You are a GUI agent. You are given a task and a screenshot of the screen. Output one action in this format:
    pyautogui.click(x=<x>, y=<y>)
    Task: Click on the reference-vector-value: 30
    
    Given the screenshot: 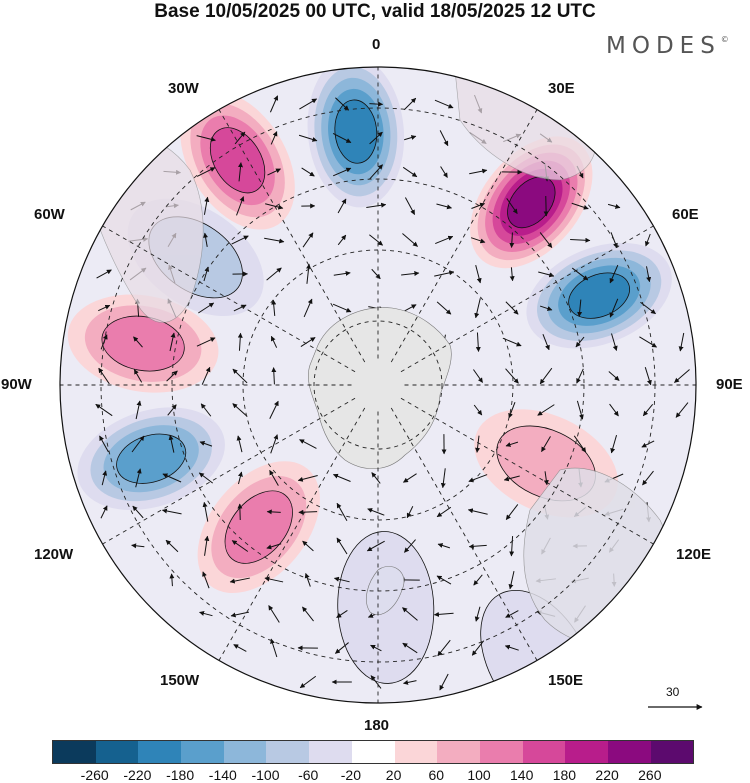 What is the action you would take?
    pyautogui.click(x=673, y=692)
    